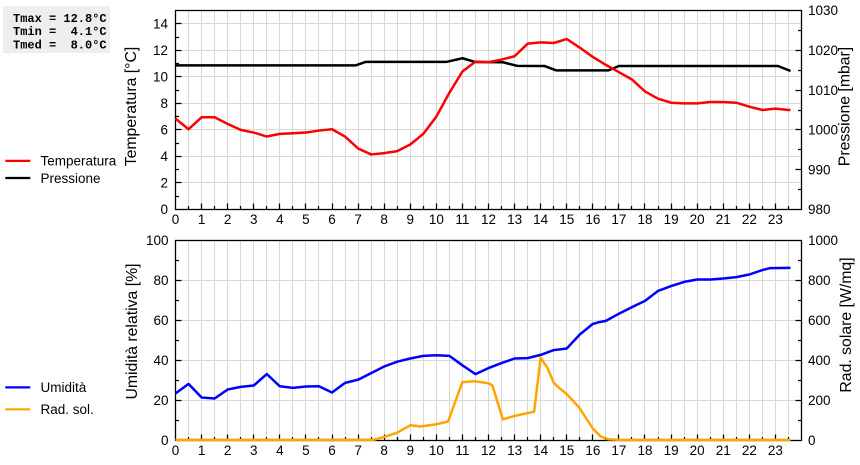  I want to click on svg-text: 40, so click(160, 360).